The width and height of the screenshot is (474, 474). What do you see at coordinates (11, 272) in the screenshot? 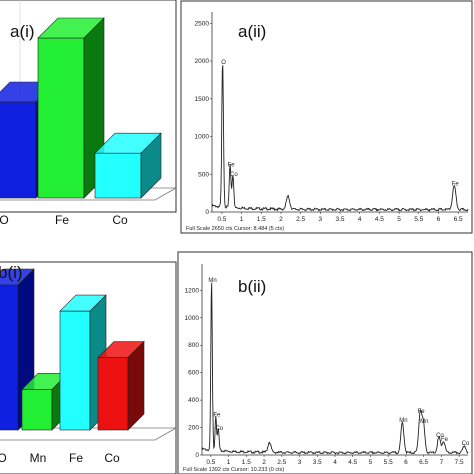
I see `panel-b-i-title: b(i)` at bounding box center [11, 272].